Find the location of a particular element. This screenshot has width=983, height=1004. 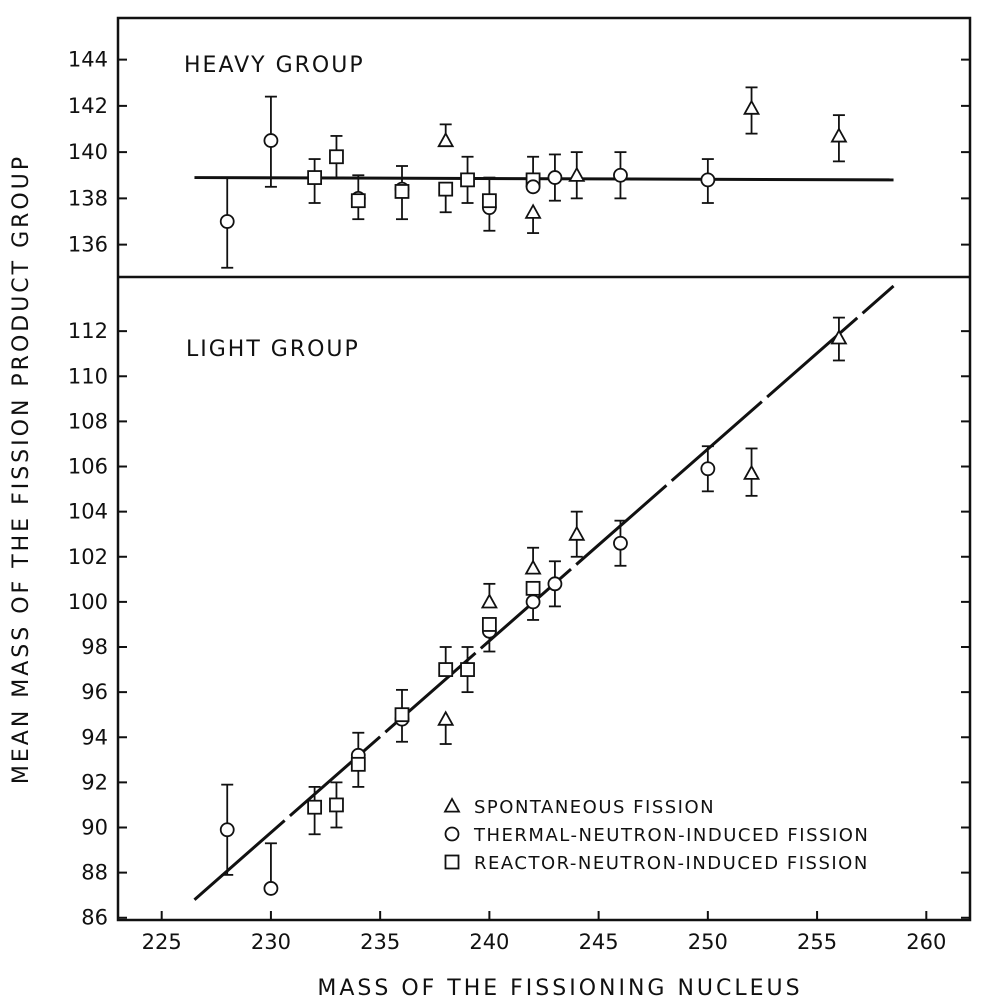

y-tick-label: 90 is located at coordinates (94, 827).